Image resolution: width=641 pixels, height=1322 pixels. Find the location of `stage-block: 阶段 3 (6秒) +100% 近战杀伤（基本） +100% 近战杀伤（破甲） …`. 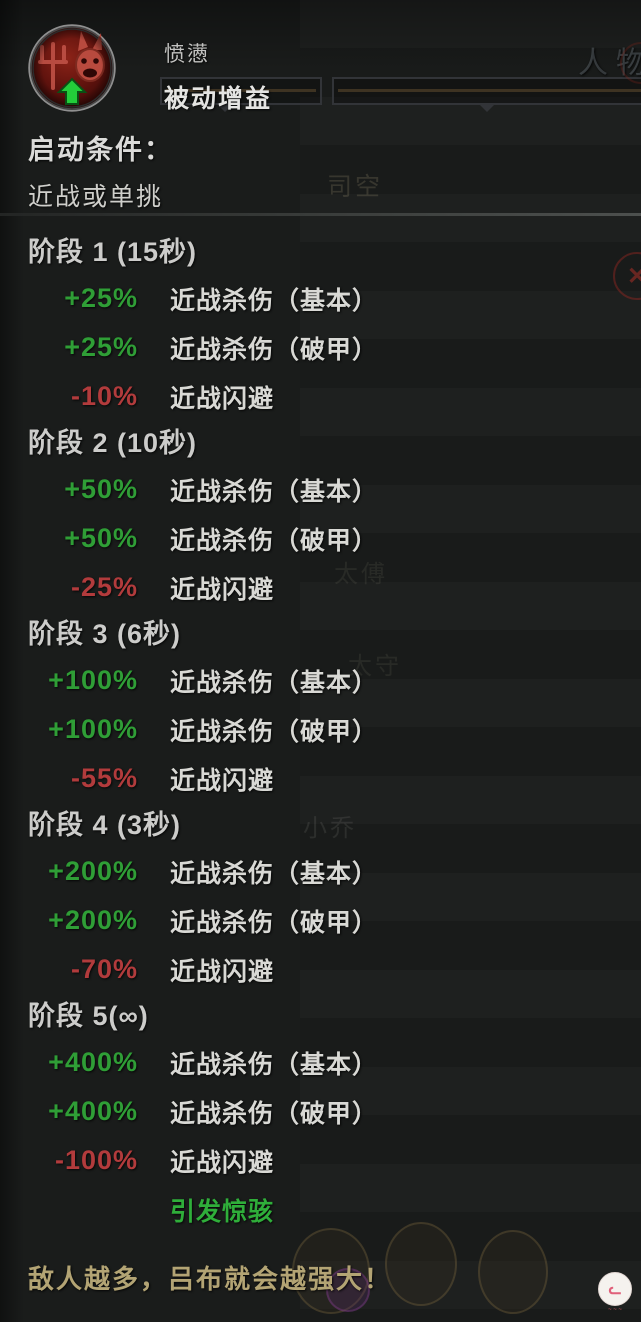

stage-block: 阶段 3 (6秒) +100% 近战杀伤（基本） +100% 近战杀伤（破甲） … is located at coordinates (320, 707).